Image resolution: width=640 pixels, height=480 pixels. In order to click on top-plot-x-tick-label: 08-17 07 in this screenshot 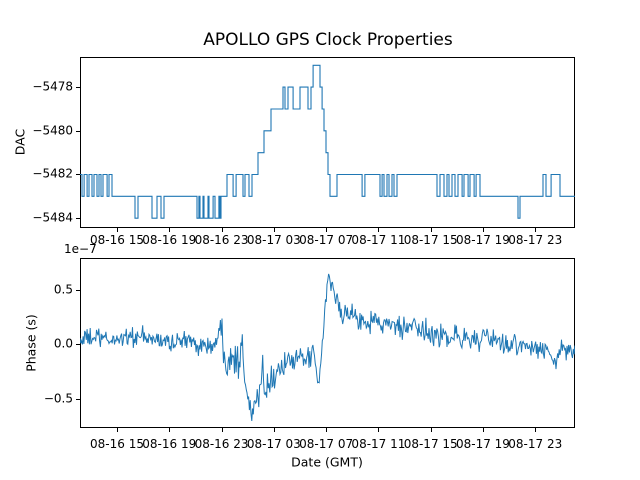, I will do `click(326, 240)`.